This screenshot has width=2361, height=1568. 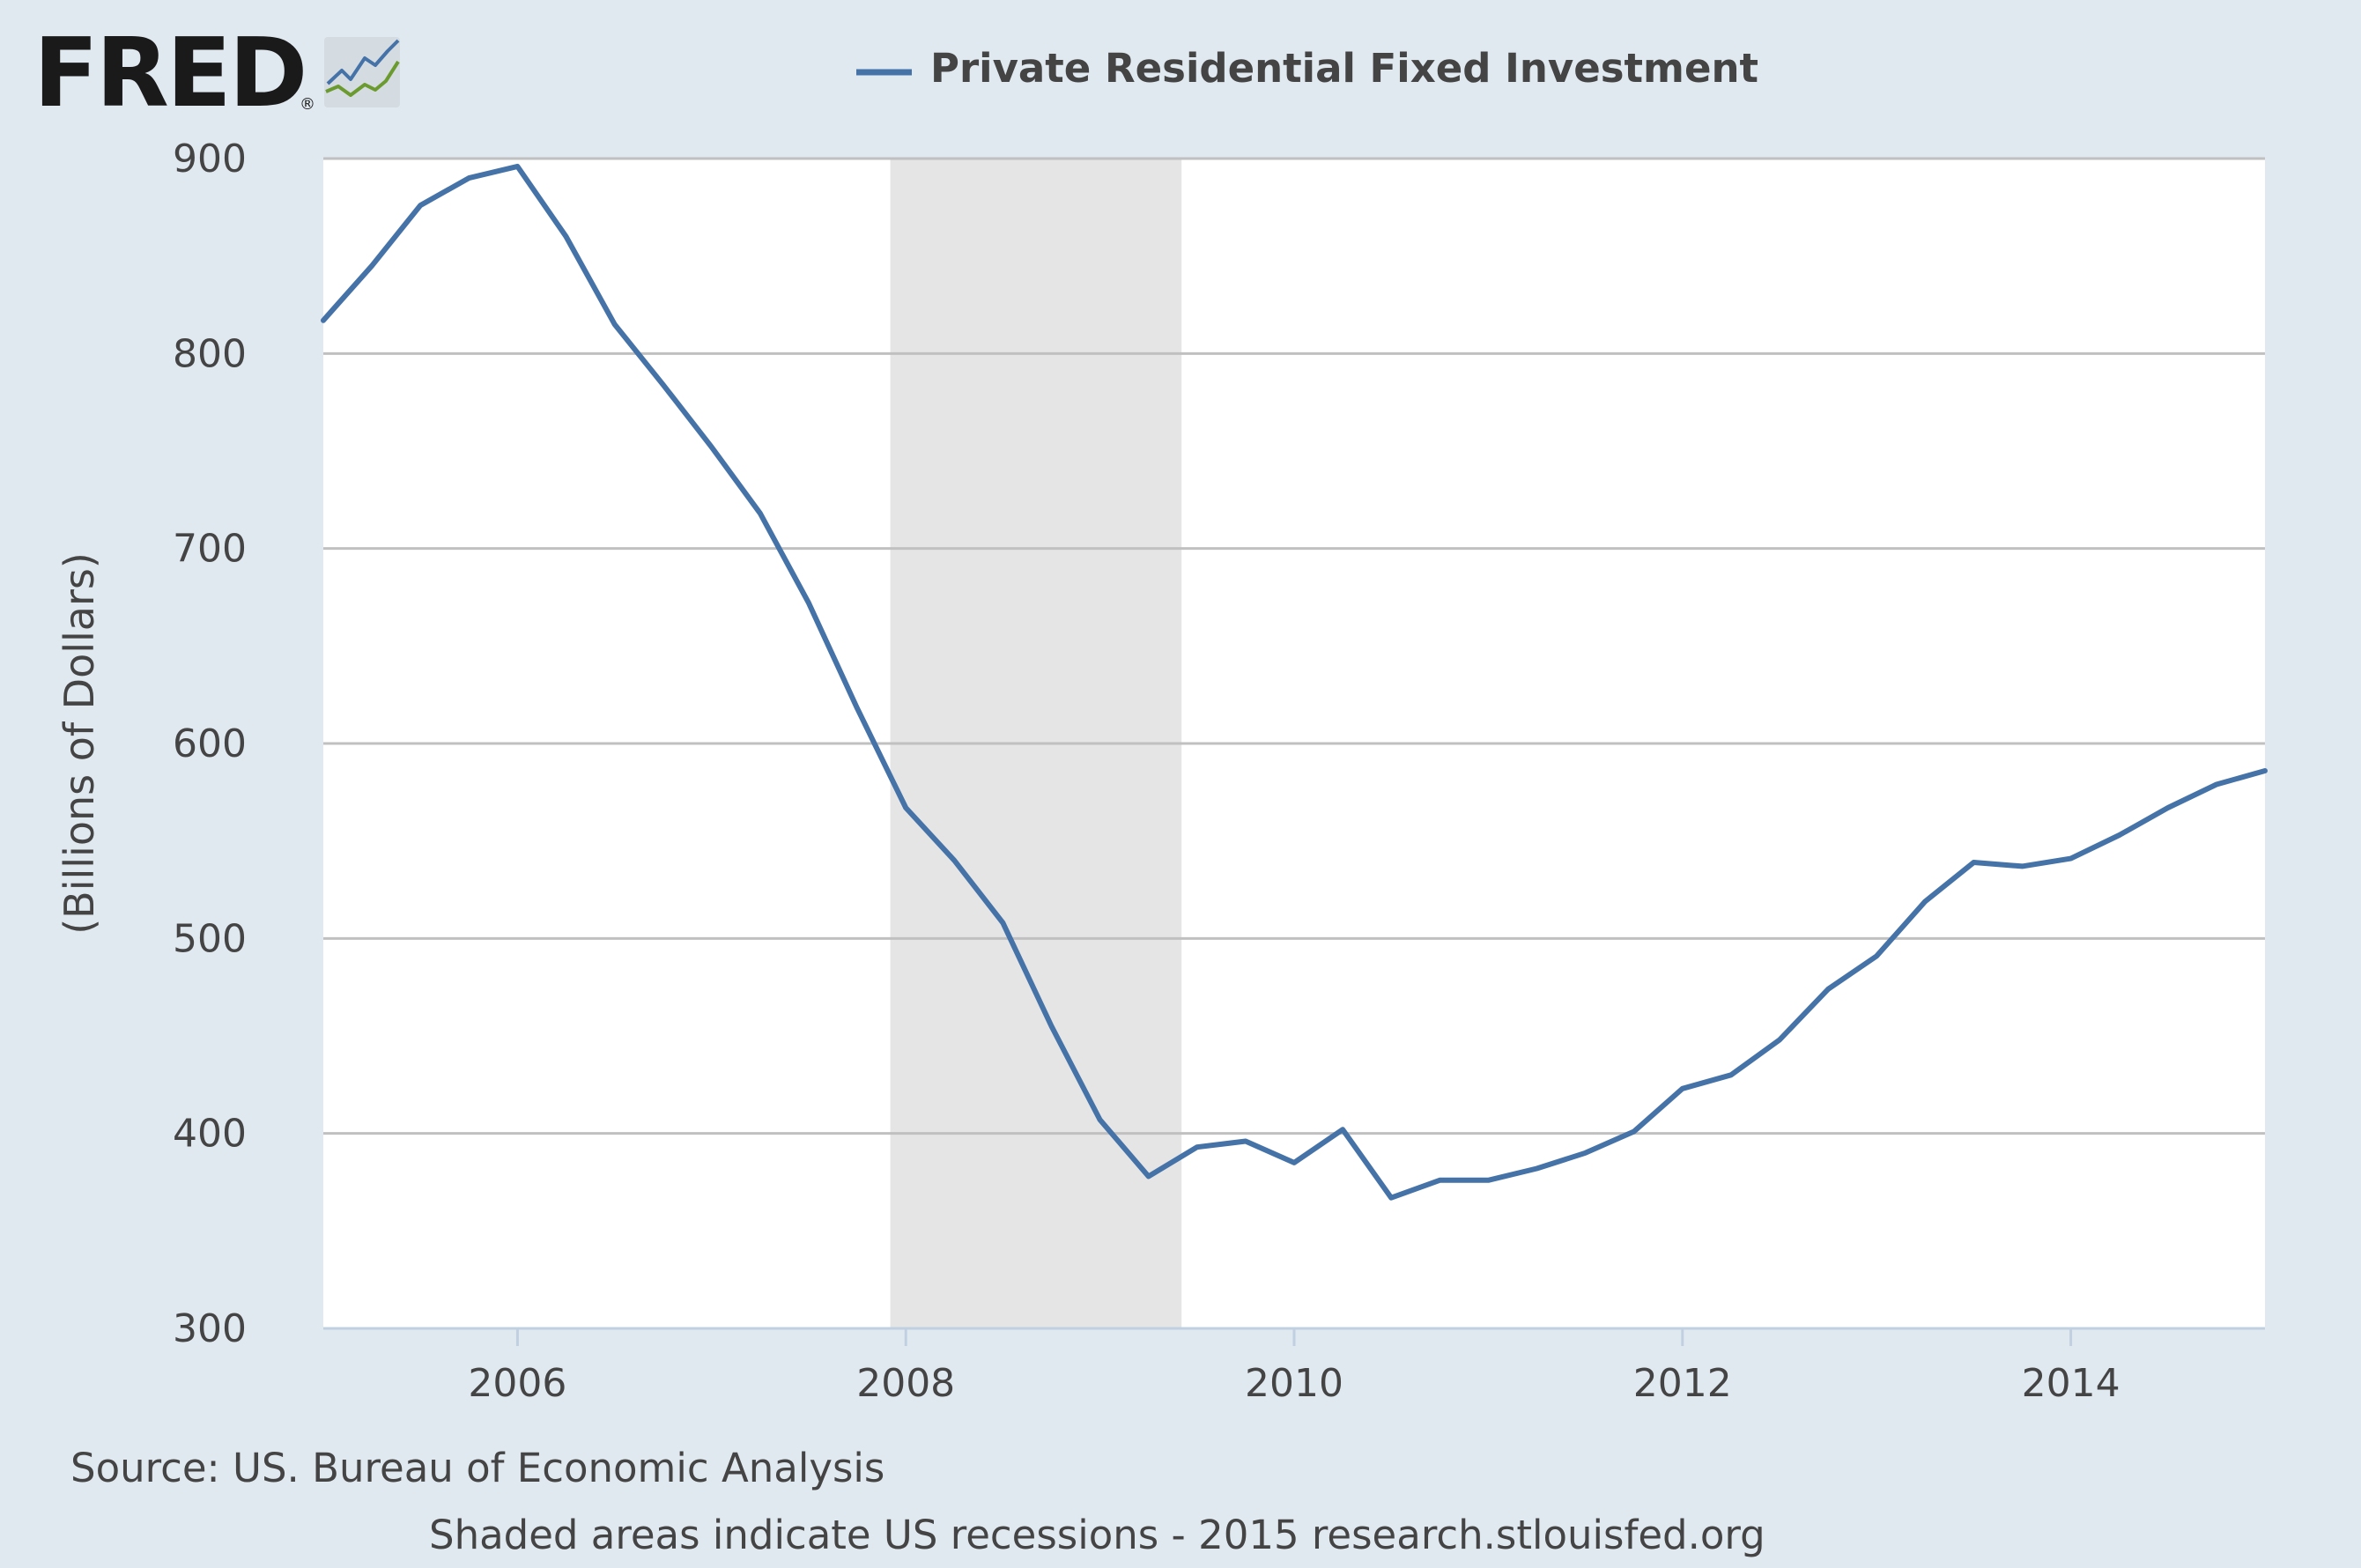 I want to click on fred-logo: FRED ®, so click(x=216, y=73).